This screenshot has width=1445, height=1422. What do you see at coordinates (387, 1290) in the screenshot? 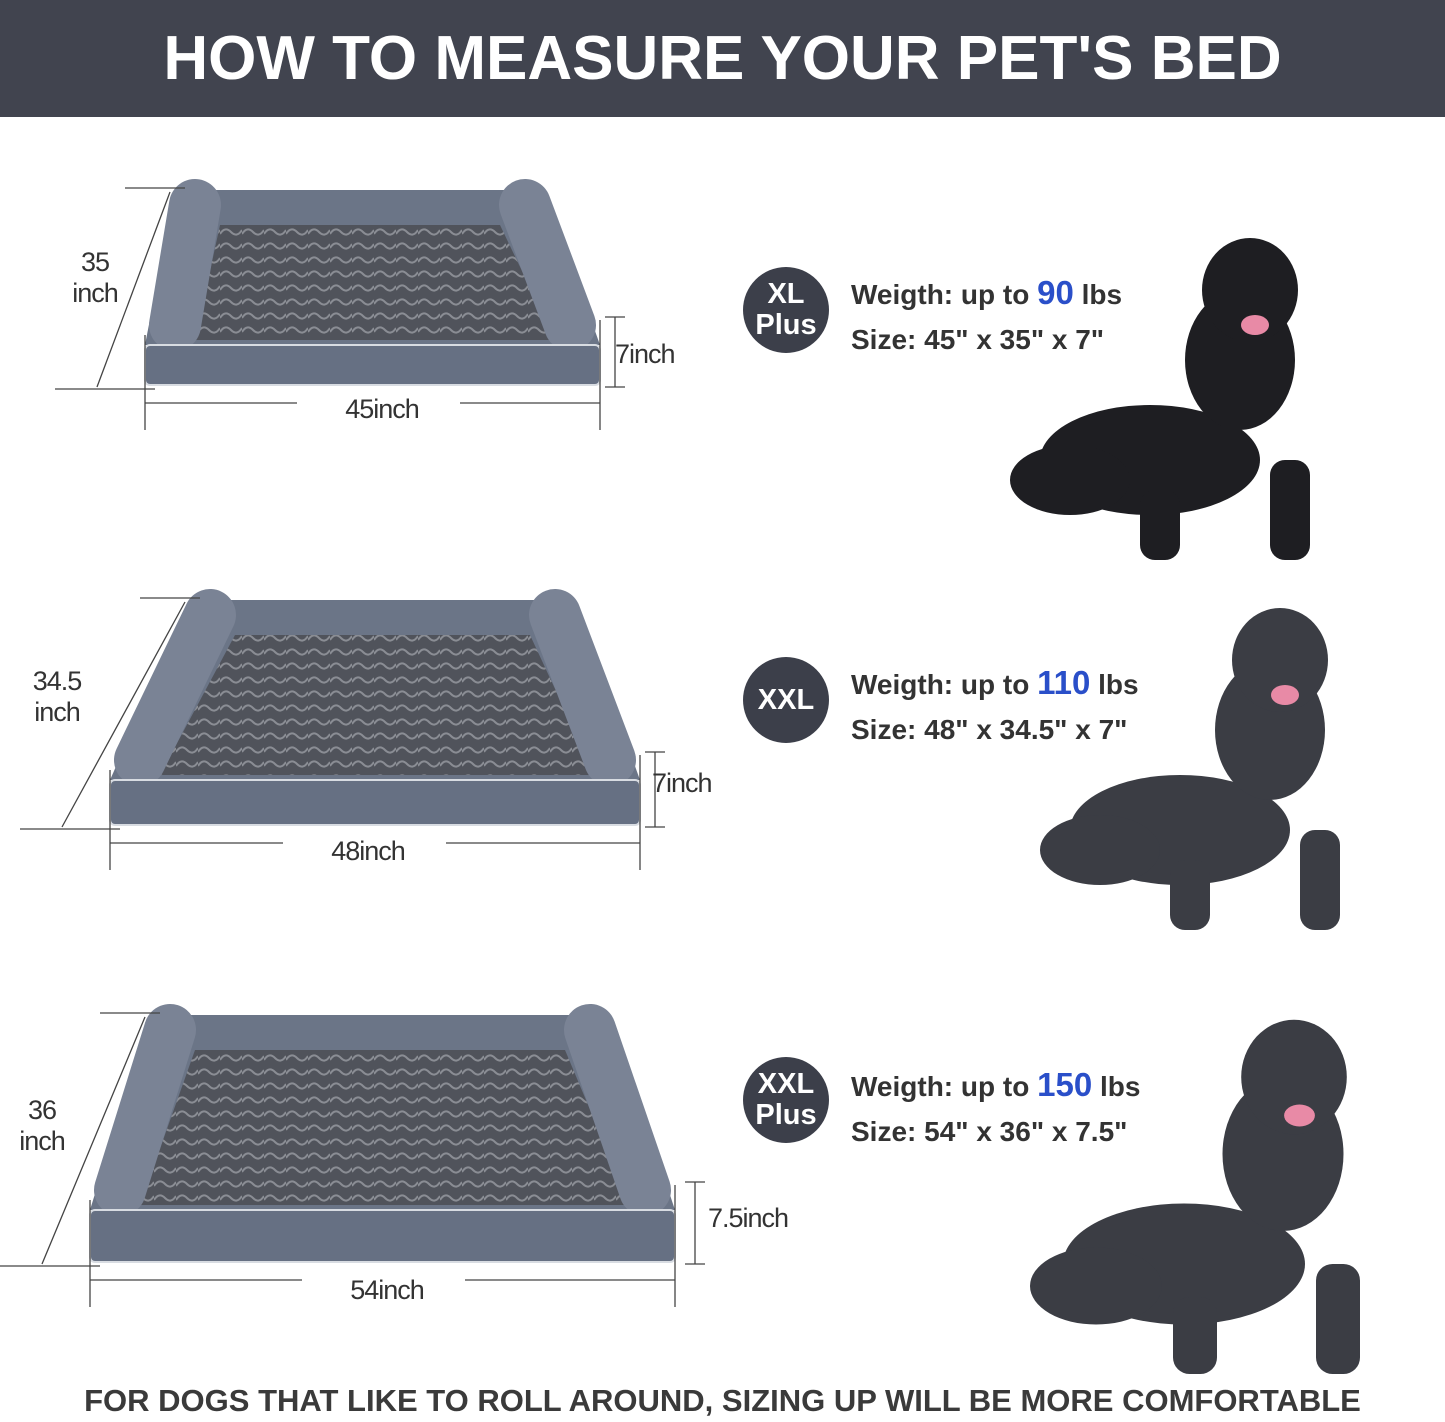
I see `width-label: 54inch` at bounding box center [387, 1290].